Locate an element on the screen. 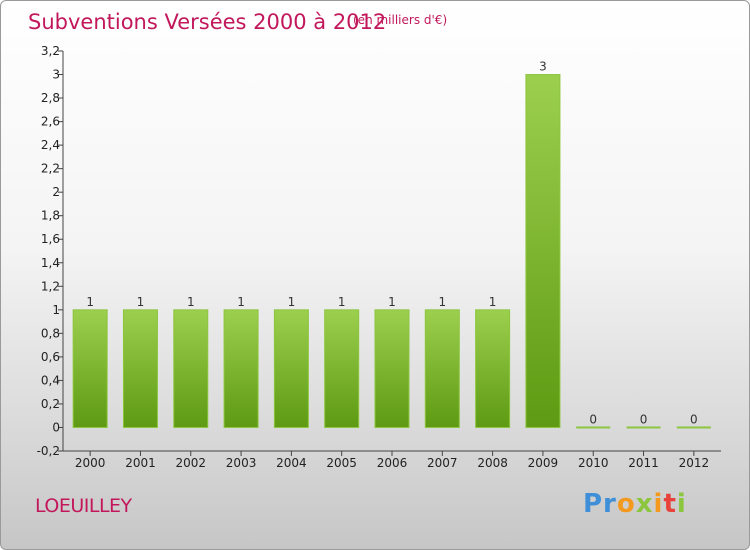 The height and width of the screenshot is (550, 750). y-tick-label: 1,6 is located at coordinates (50, 239).